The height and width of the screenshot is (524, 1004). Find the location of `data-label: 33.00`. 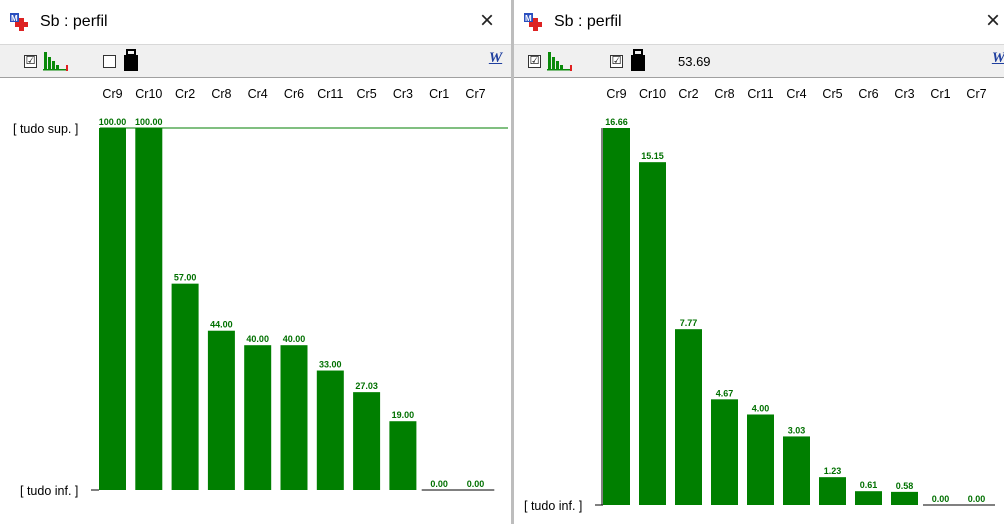

data-label: 33.00 is located at coordinates (330, 365).